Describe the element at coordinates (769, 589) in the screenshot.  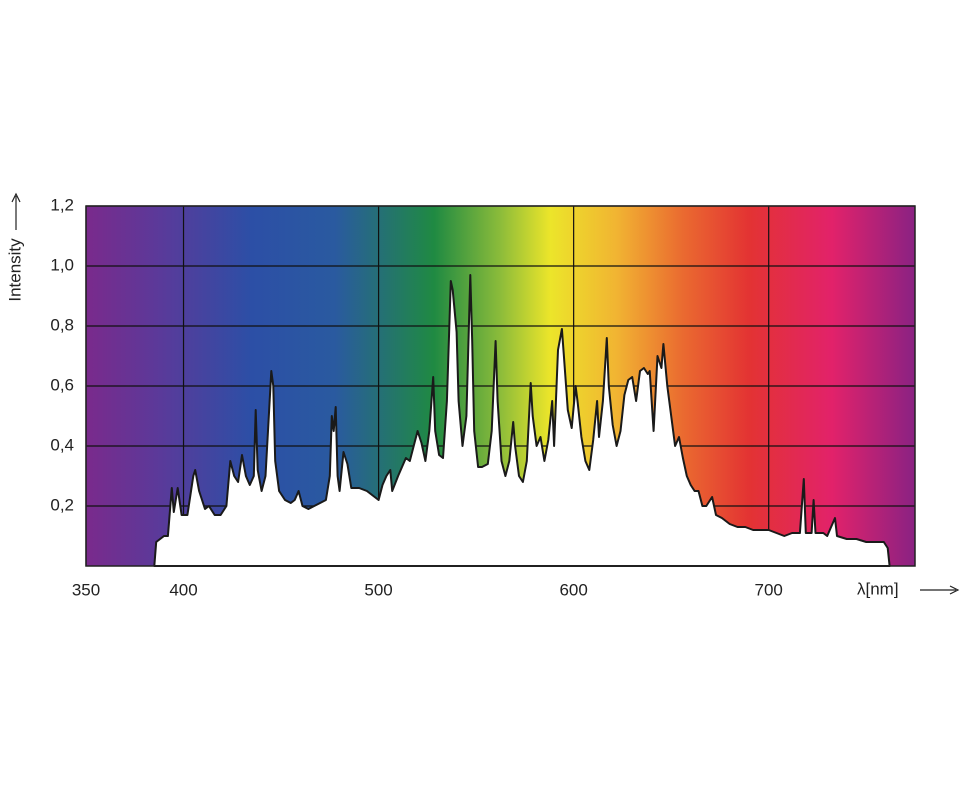
I see `x-tick-label: 700` at that location.